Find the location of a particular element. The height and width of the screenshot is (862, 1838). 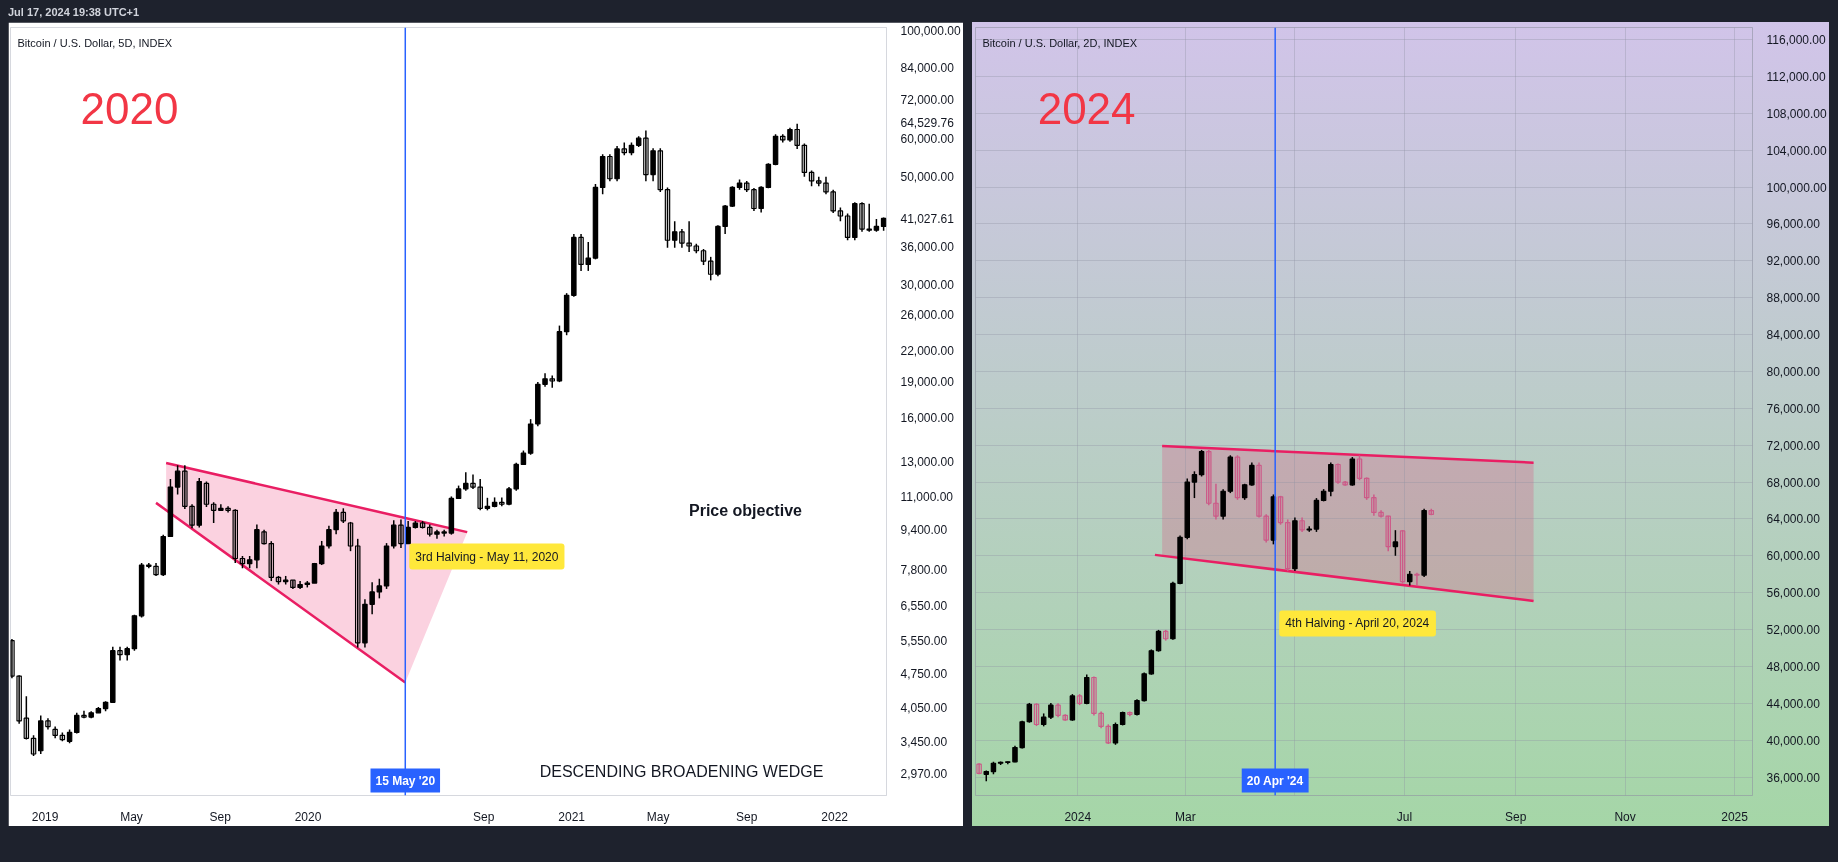

y-tick-label: 96,000.00 is located at coordinates (1793, 224).